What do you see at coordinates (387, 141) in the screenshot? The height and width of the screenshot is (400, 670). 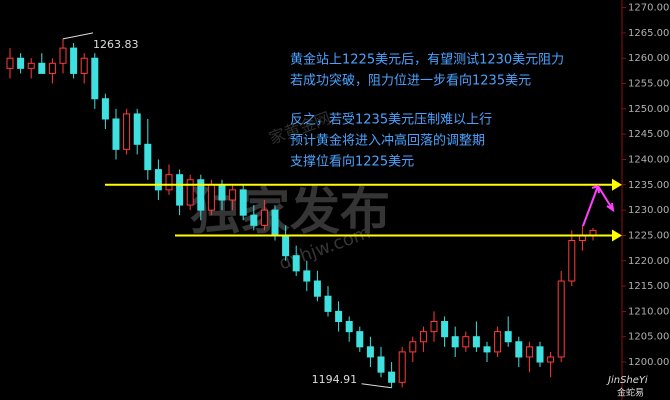 I see `annotation: 预计黄金将进入冲高回落的调整期` at bounding box center [387, 141].